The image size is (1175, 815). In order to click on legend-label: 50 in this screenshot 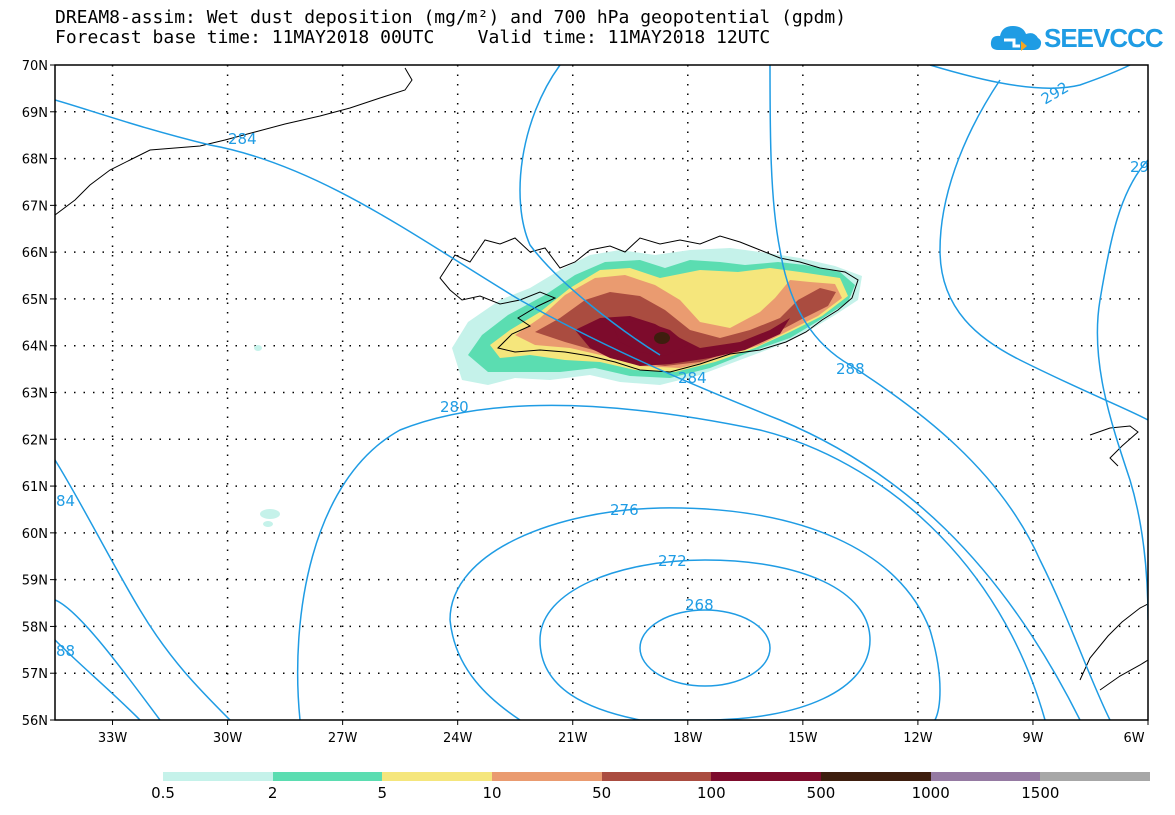, I will do `click(602, 793)`.